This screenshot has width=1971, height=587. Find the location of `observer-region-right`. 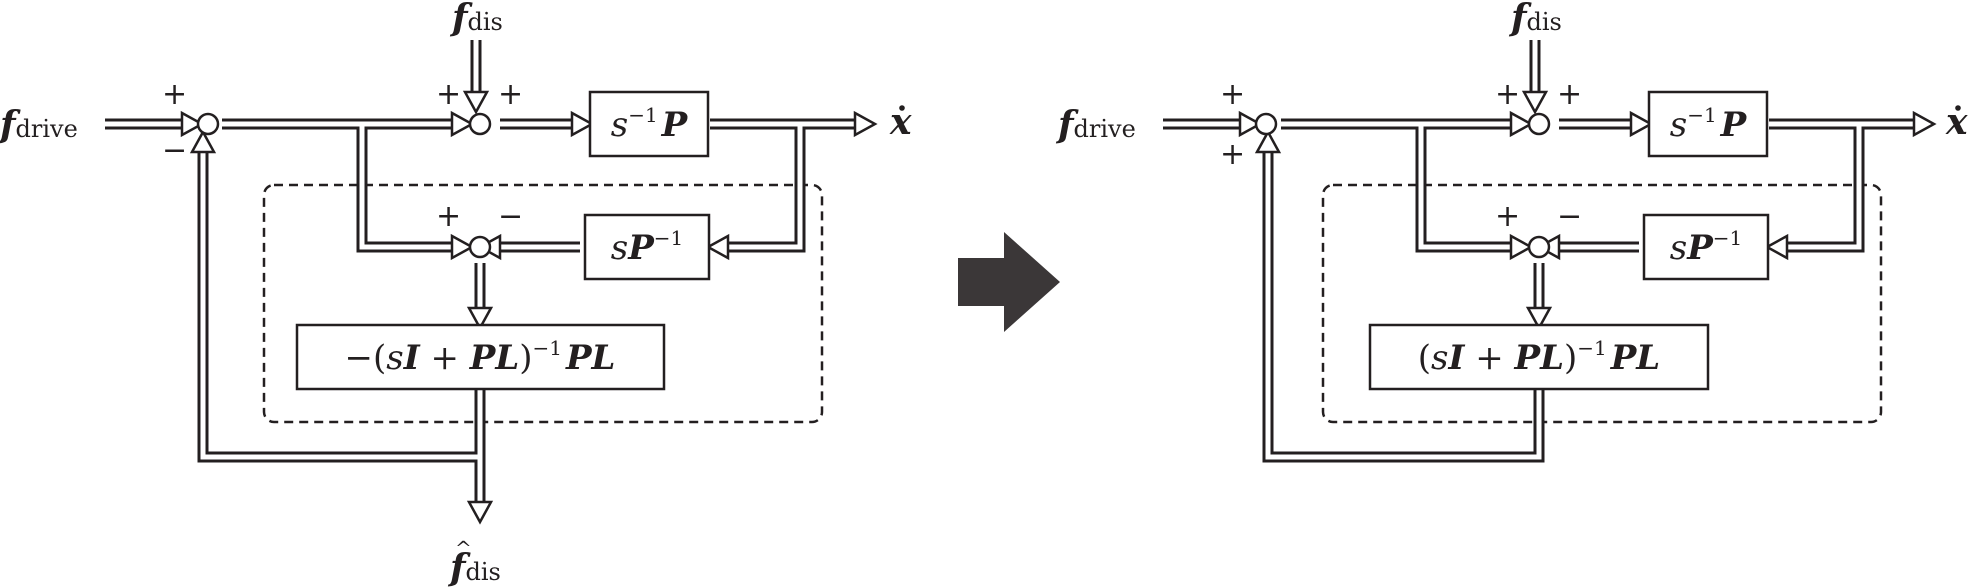

observer-region-right is located at coordinates (1602, 303).